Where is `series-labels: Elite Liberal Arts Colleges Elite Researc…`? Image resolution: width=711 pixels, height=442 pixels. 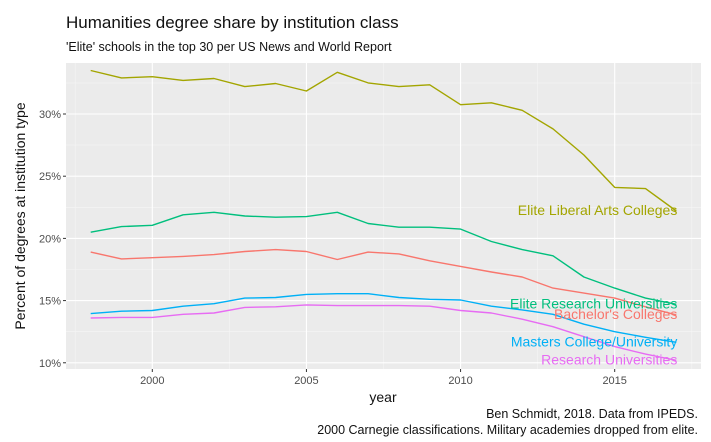
series-labels: Elite Liberal Arts Colleges Elite Researc… is located at coordinates (593, 284).